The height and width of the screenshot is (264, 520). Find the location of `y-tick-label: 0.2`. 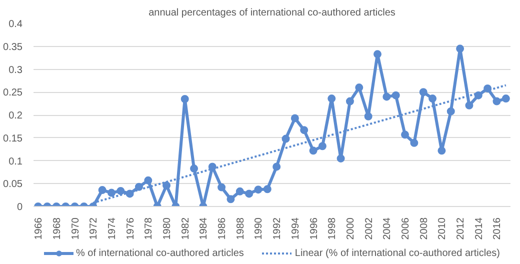

y-tick-label: 0.2 is located at coordinates (15, 116).